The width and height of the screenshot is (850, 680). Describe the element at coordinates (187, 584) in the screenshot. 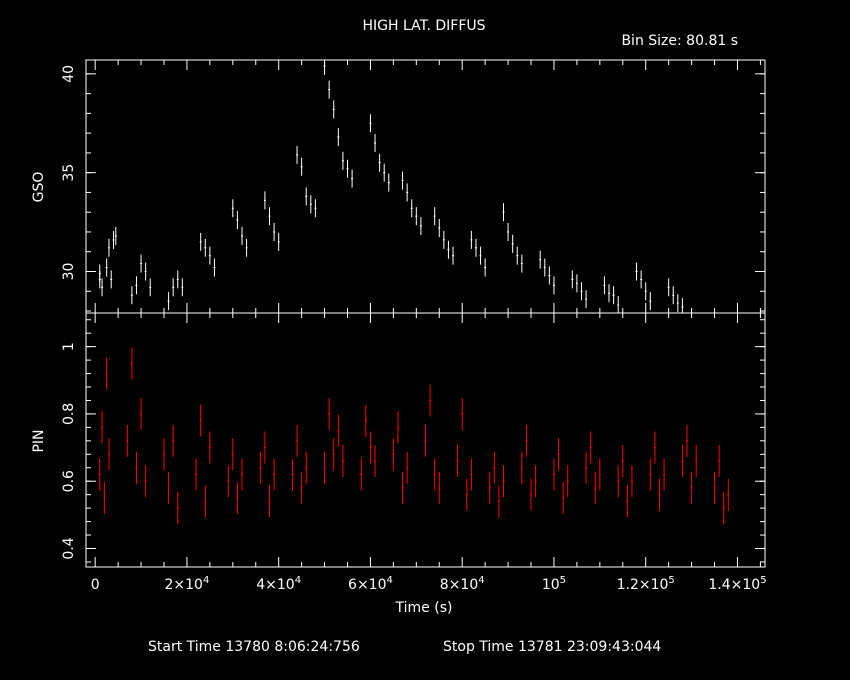

I see `x-tick-label: 2×104` at that location.